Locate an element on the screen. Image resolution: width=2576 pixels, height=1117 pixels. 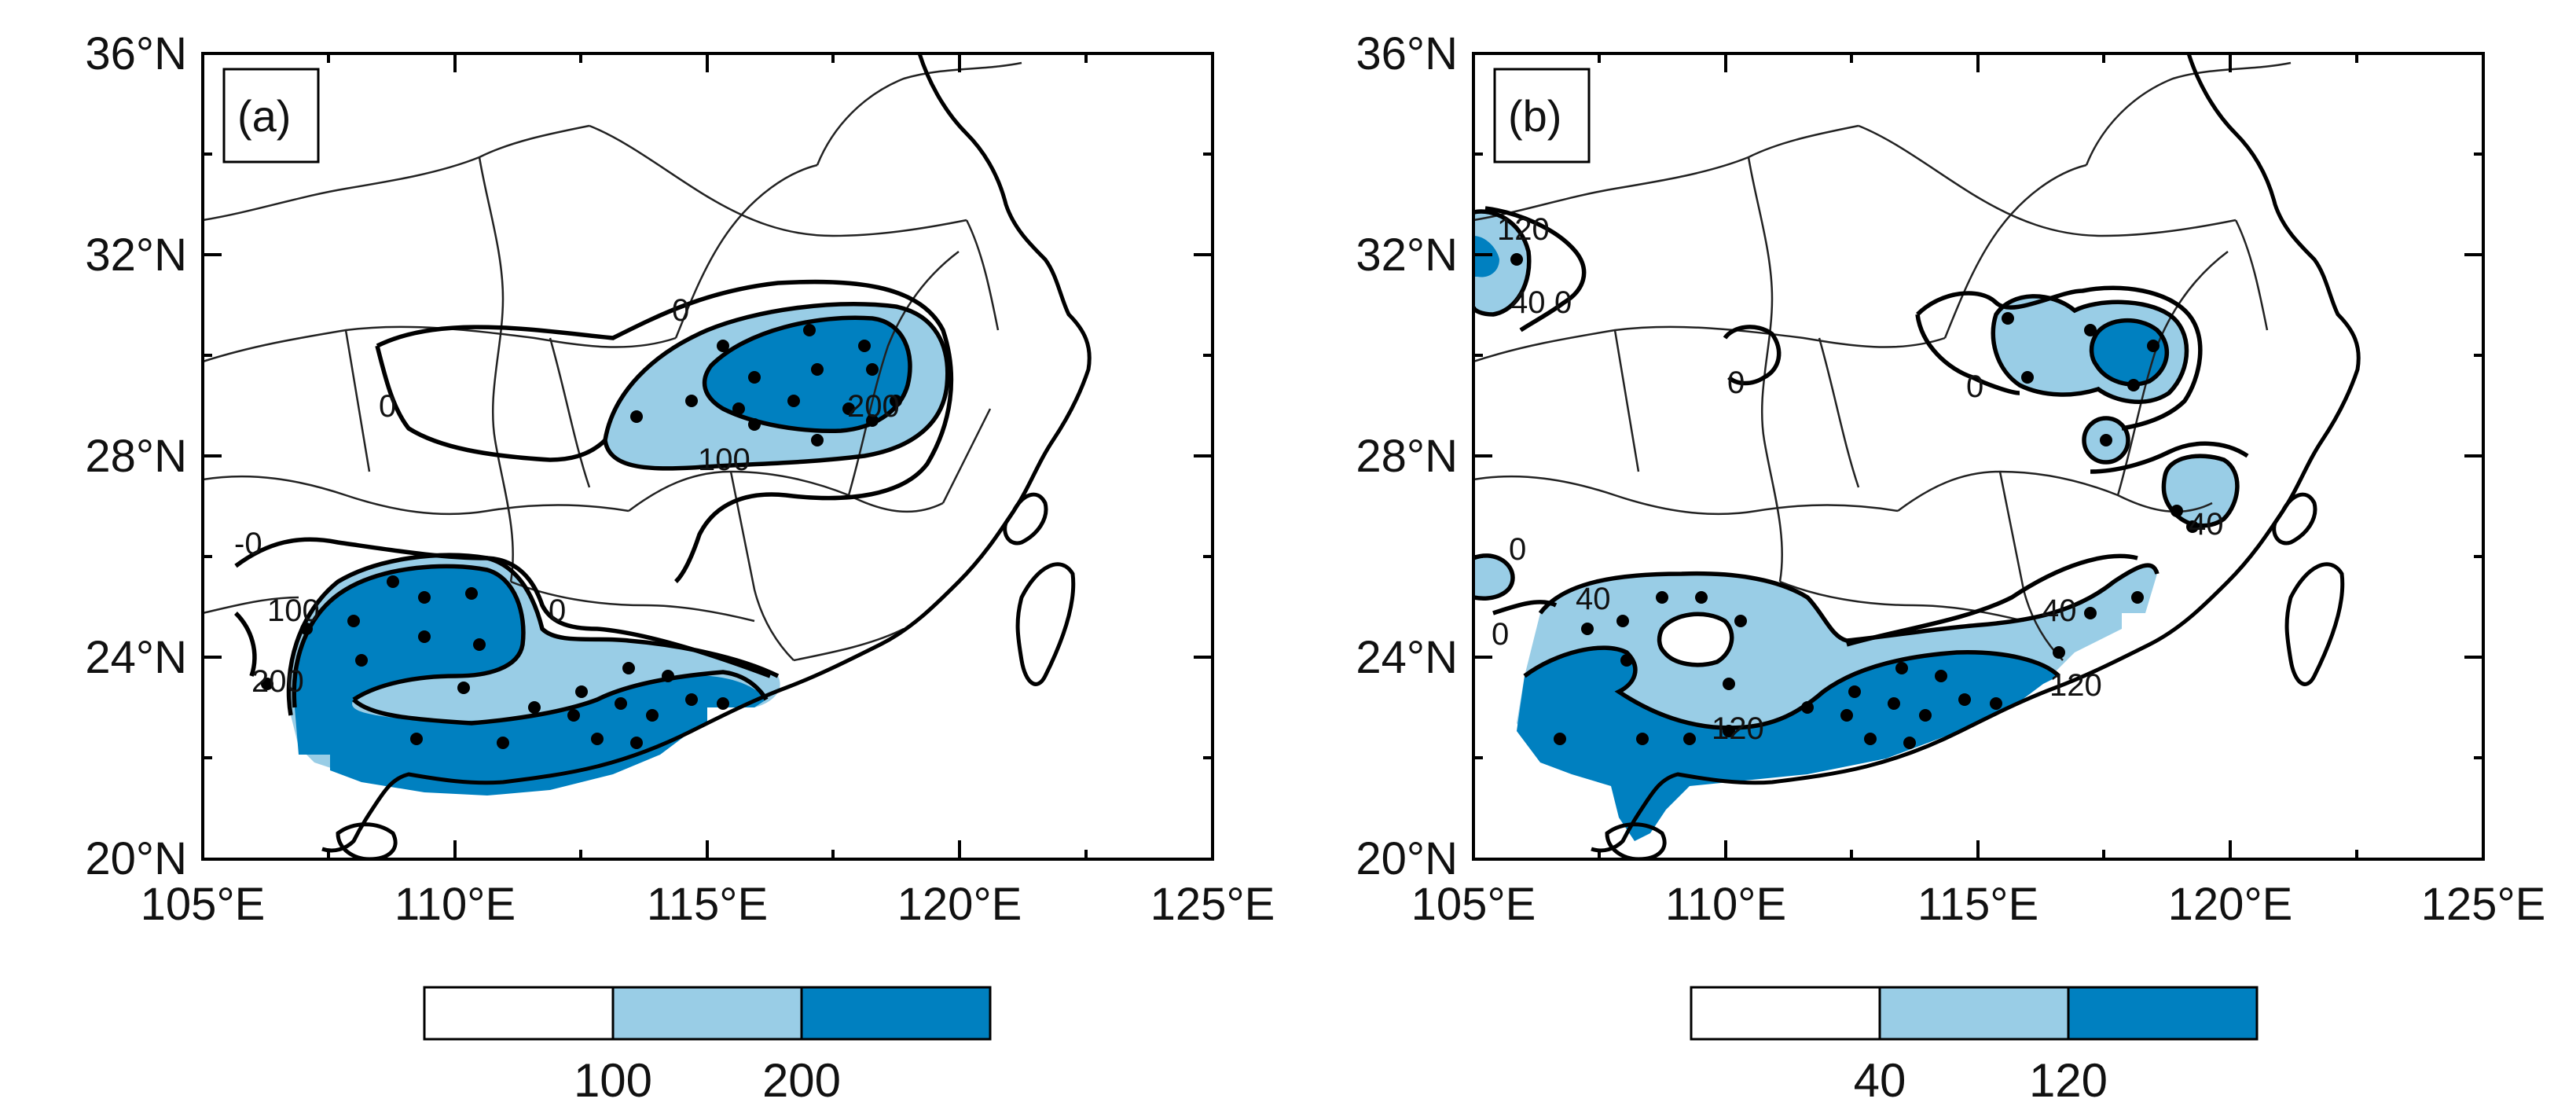
panel-b-lat-label: 24°N is located at coordinates (1407, 657).